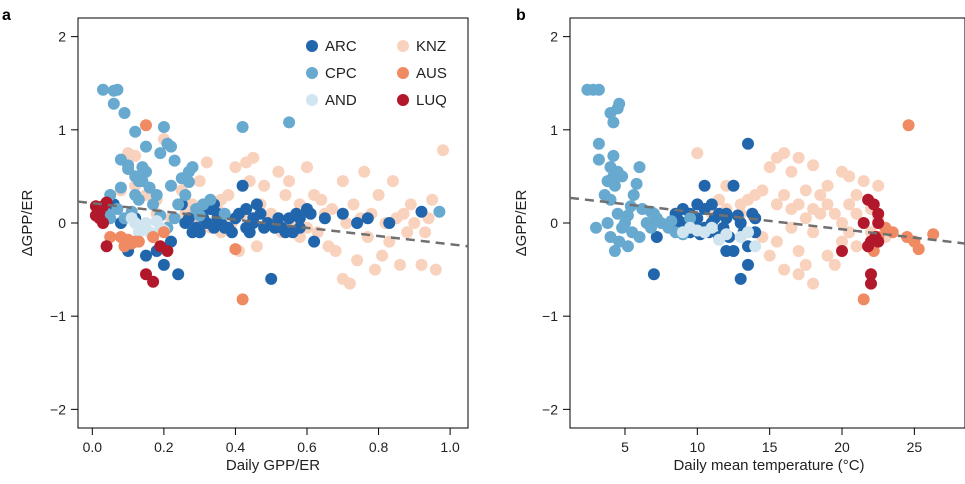 The image size is (965, 484). What do you see at coordinates (842, 447) in the screenshot?
I see `x-tick-label: 20` at bounding box center [842, 447].